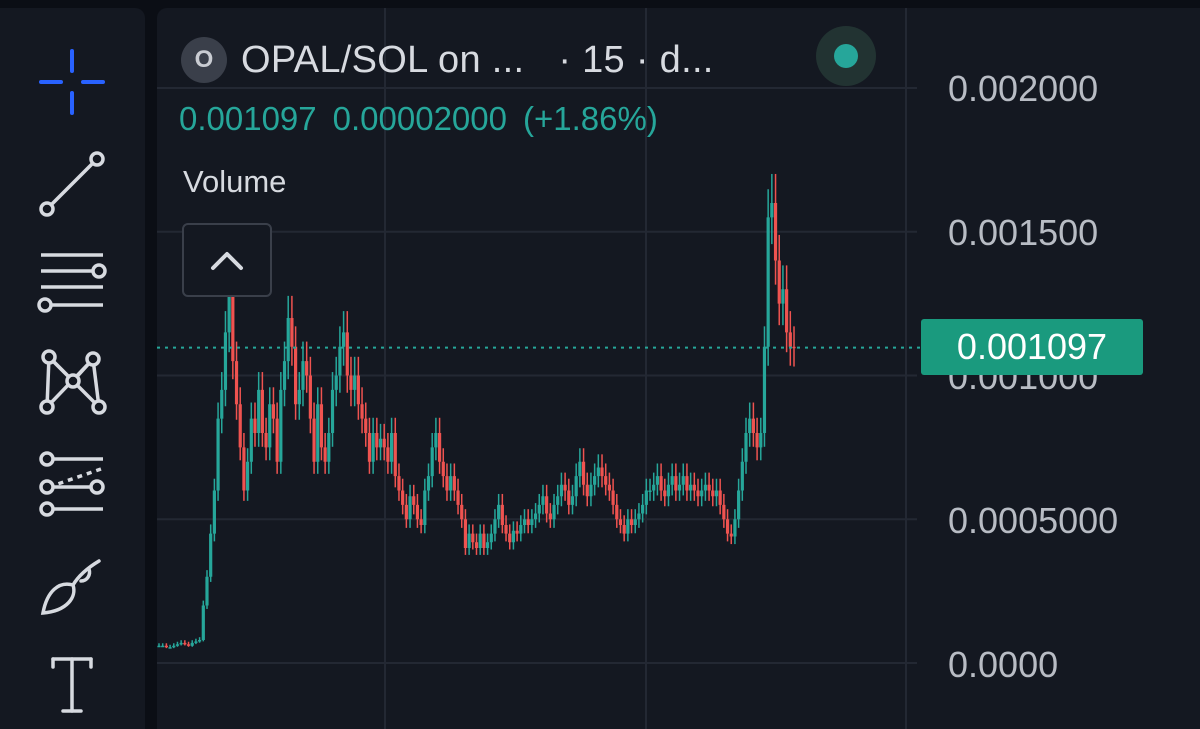  Describe the element at coordinates (72, 282) in the screenshot. I see `horizontal-lines-tool` at that location.